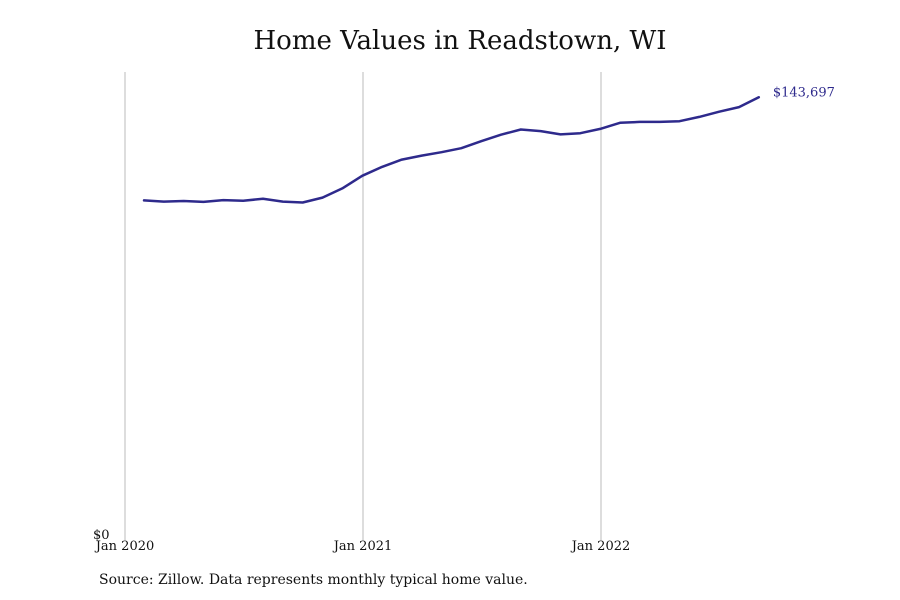 The image size is (900, 600). I want to click on series-line, so click(451, 150).